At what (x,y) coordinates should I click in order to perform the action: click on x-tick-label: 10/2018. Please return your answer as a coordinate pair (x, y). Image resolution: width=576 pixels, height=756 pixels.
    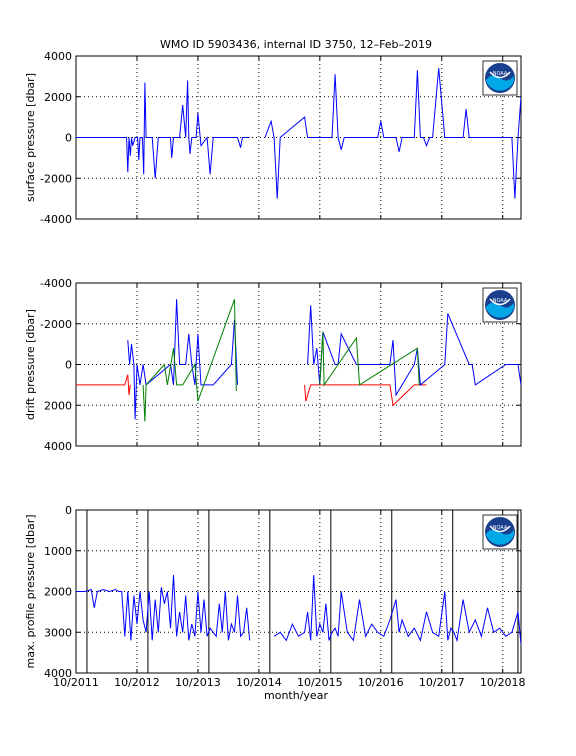
    Looking at the image, I should click on (503, 682).